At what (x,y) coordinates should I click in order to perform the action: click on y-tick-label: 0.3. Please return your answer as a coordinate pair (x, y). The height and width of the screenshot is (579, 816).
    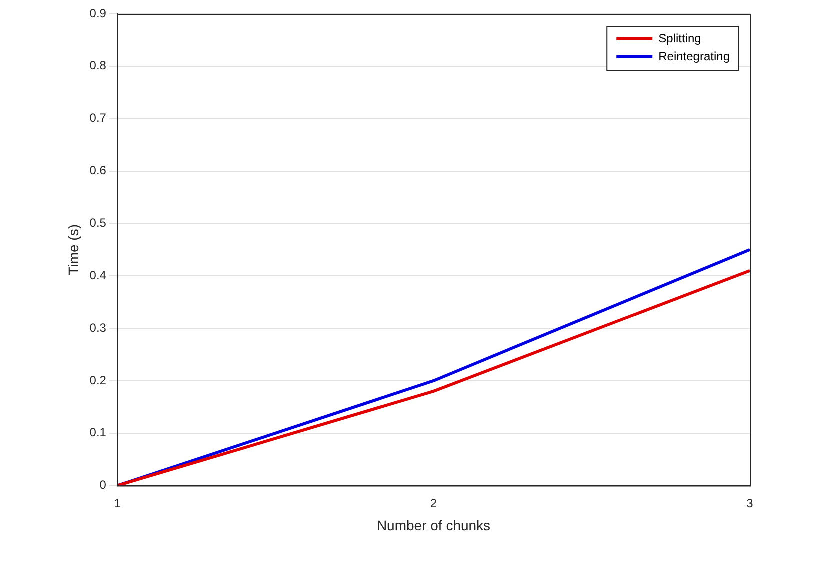
    Looking at the image, I should click on (98, 327).